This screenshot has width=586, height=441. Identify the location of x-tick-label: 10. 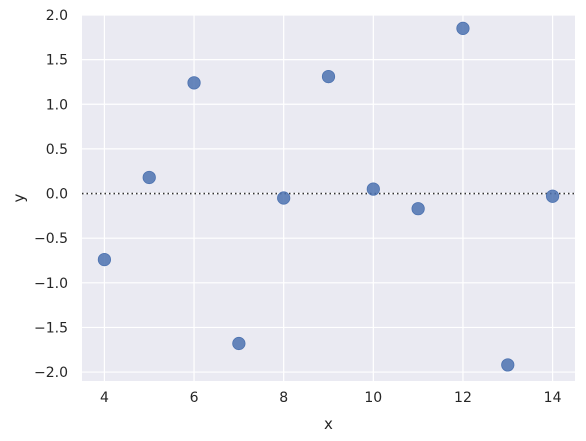
(373, 398).